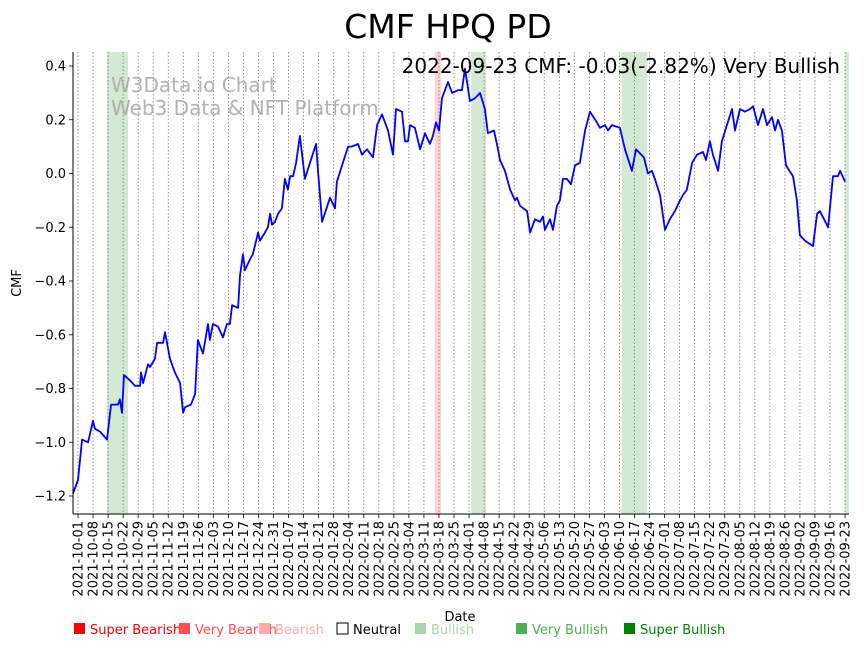 Image resolution: width=864 pixels, height=650 pixels. What do you see at coordinates (755, 559) in the screenshot?
I see `x-tick-label: 2022-08-12` at bounding box center [755, 559].